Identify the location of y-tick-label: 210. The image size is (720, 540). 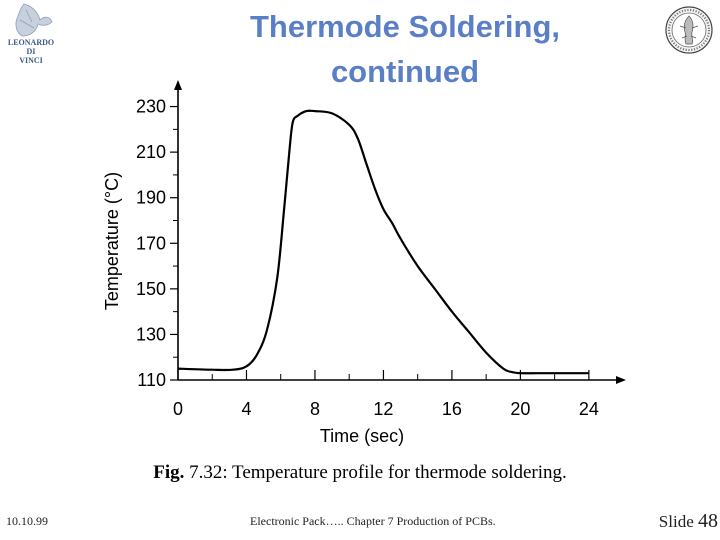
(151, 152).